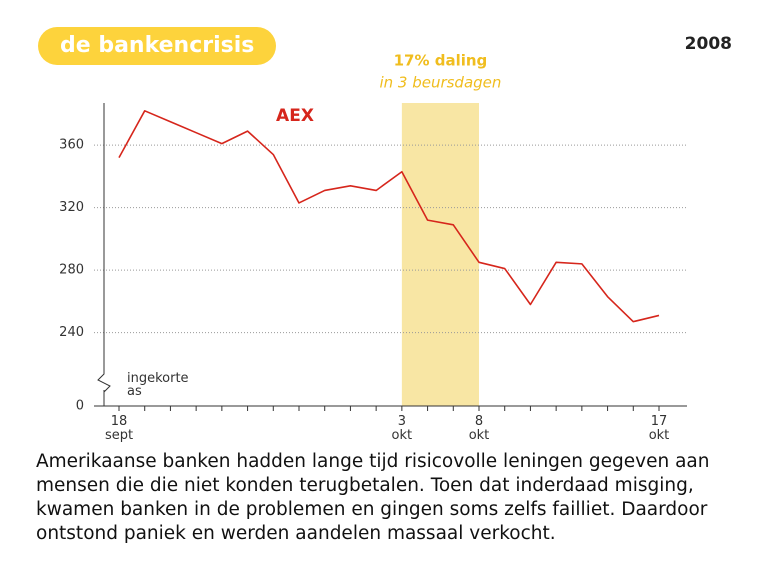  Describe the element at coordinates (157, 46) in the screenshot. I see `chart-title: de bankencrisis` at that location.